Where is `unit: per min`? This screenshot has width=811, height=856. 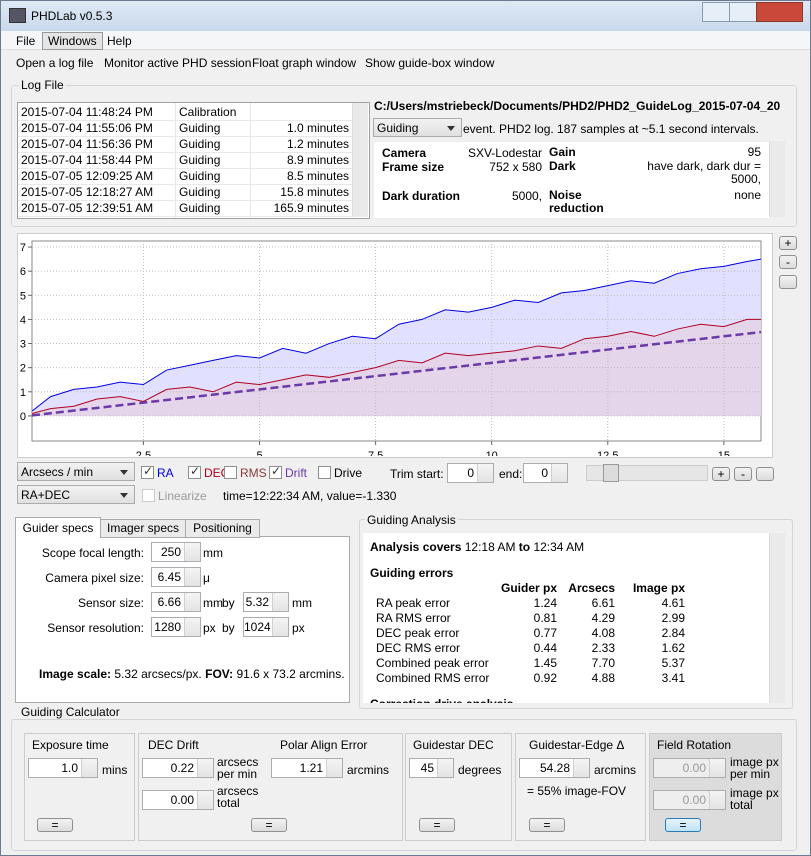 unit: per min is located at coordinates (750, 774).